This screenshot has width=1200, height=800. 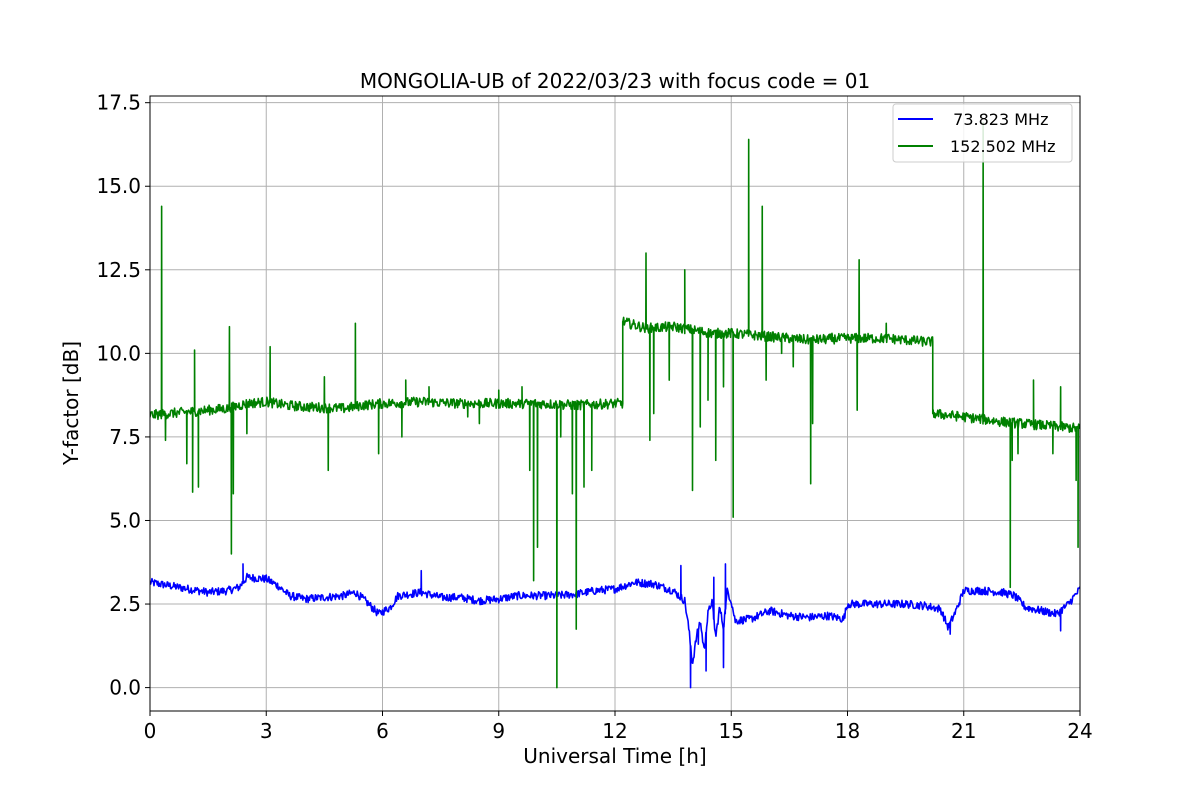 What do you see at coordinates (382, 731) in the screenshot?
I see `x-tick-label: 6` at bounding box center [382, 731].